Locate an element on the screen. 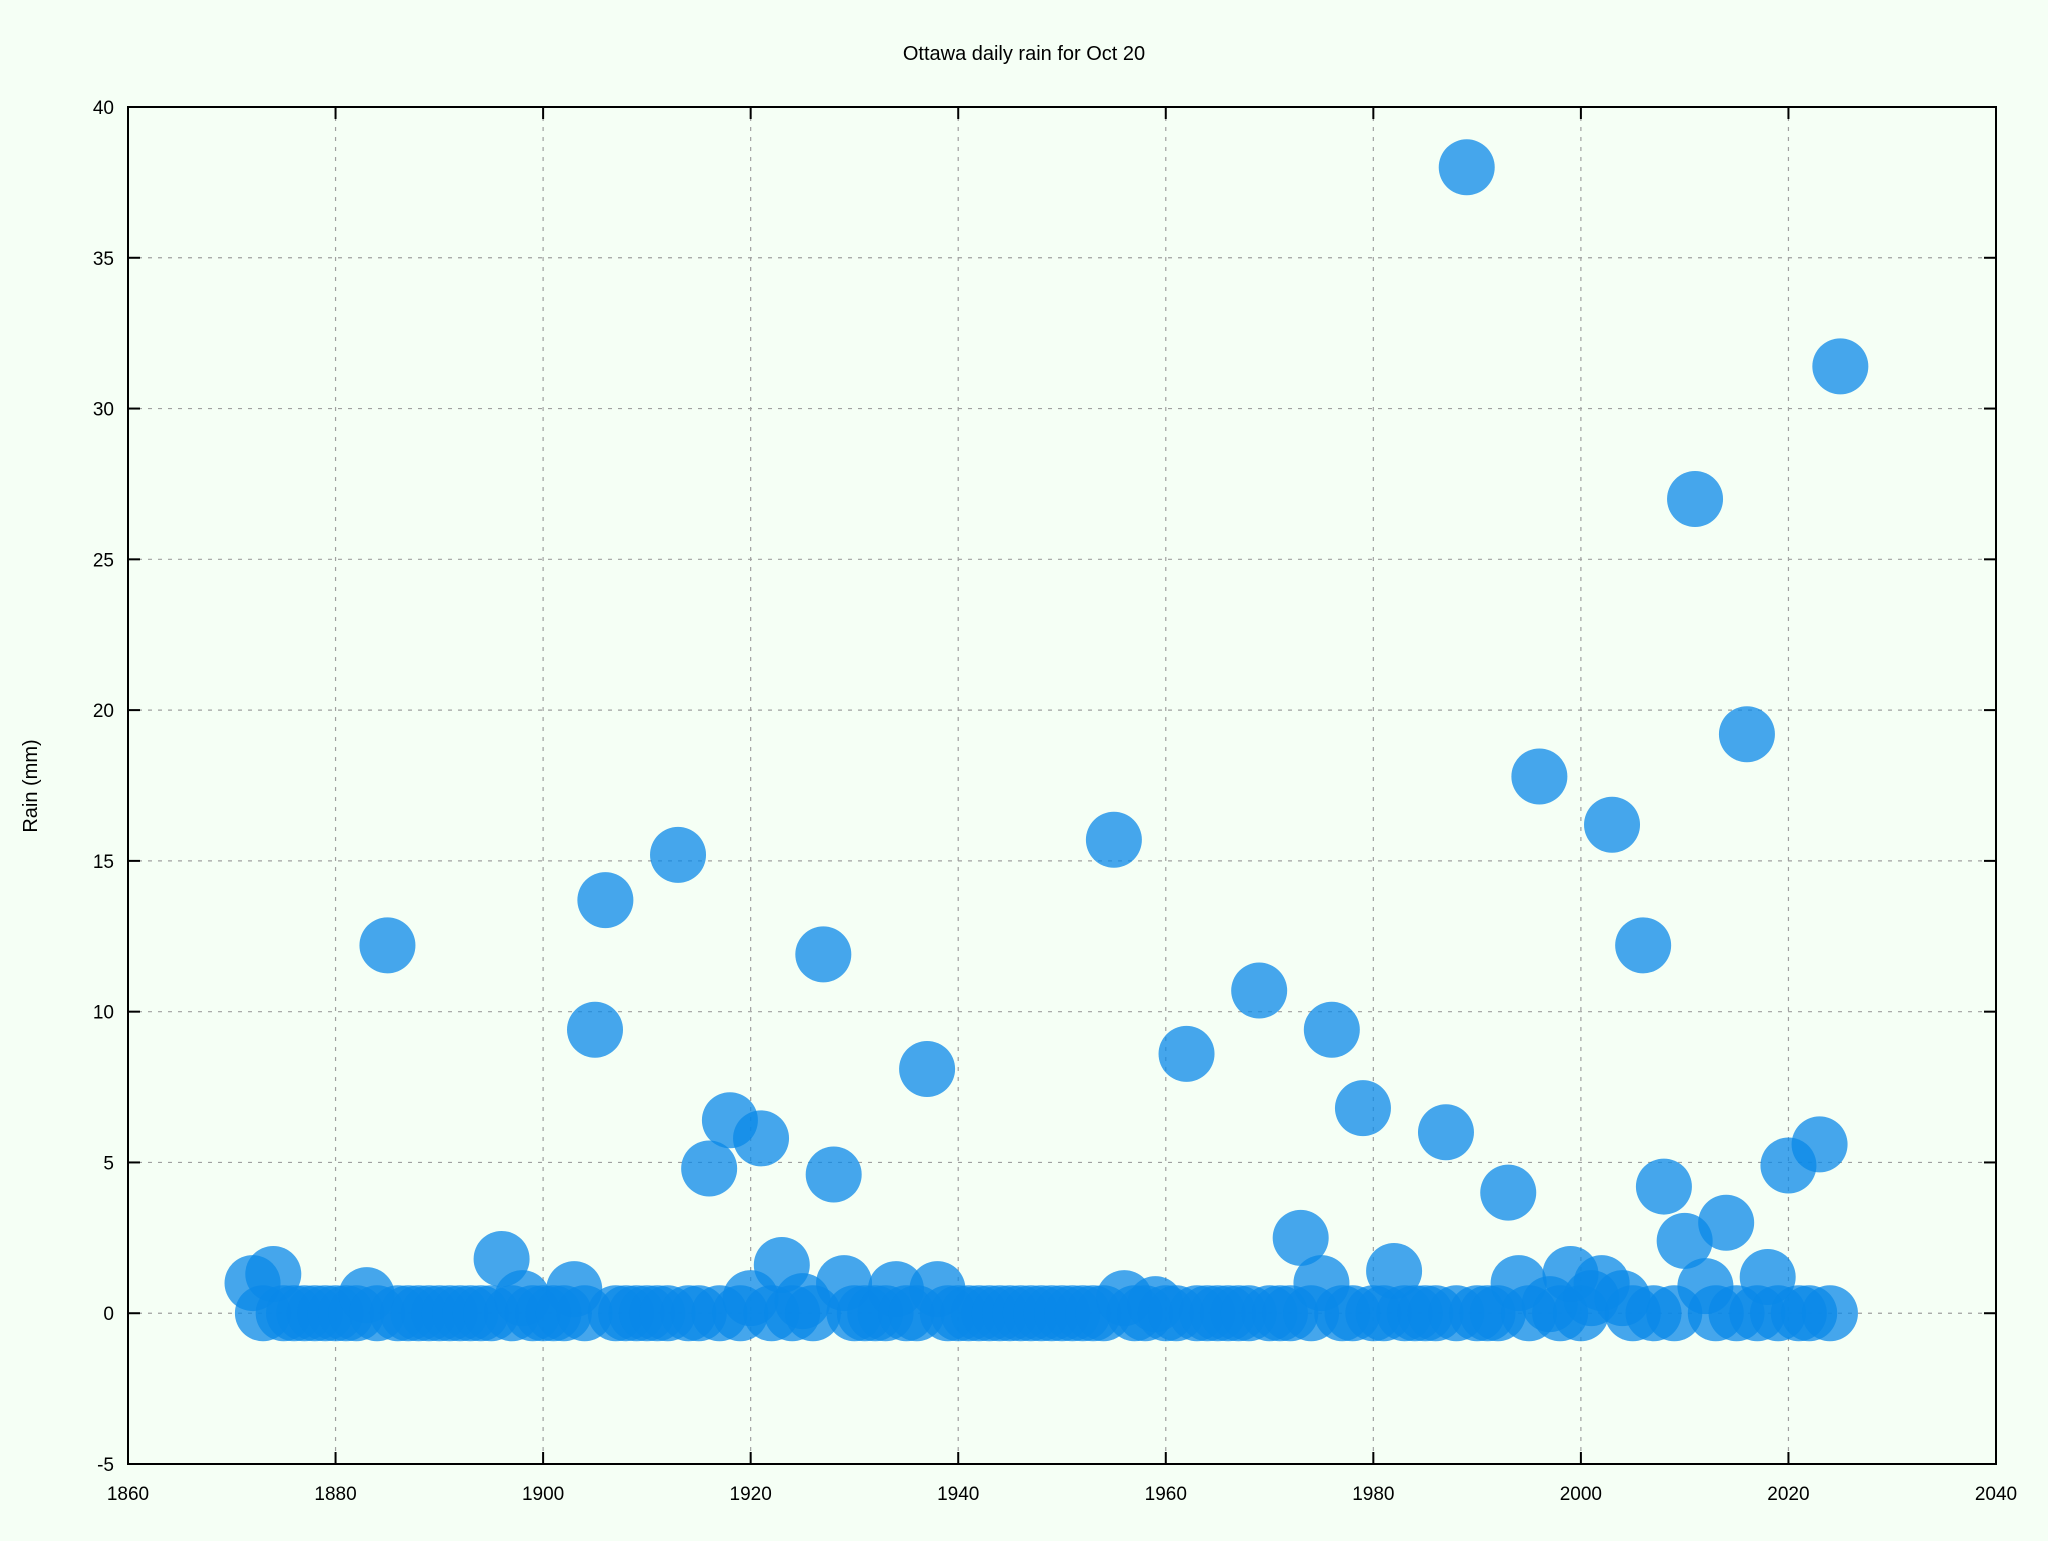 Image resolution: width=2048 pixels, height=1541 pixels. y-axis-tick-labels: -5 0 5 10 15 20 25 30 35 40 is located at coordinates (103, 787).